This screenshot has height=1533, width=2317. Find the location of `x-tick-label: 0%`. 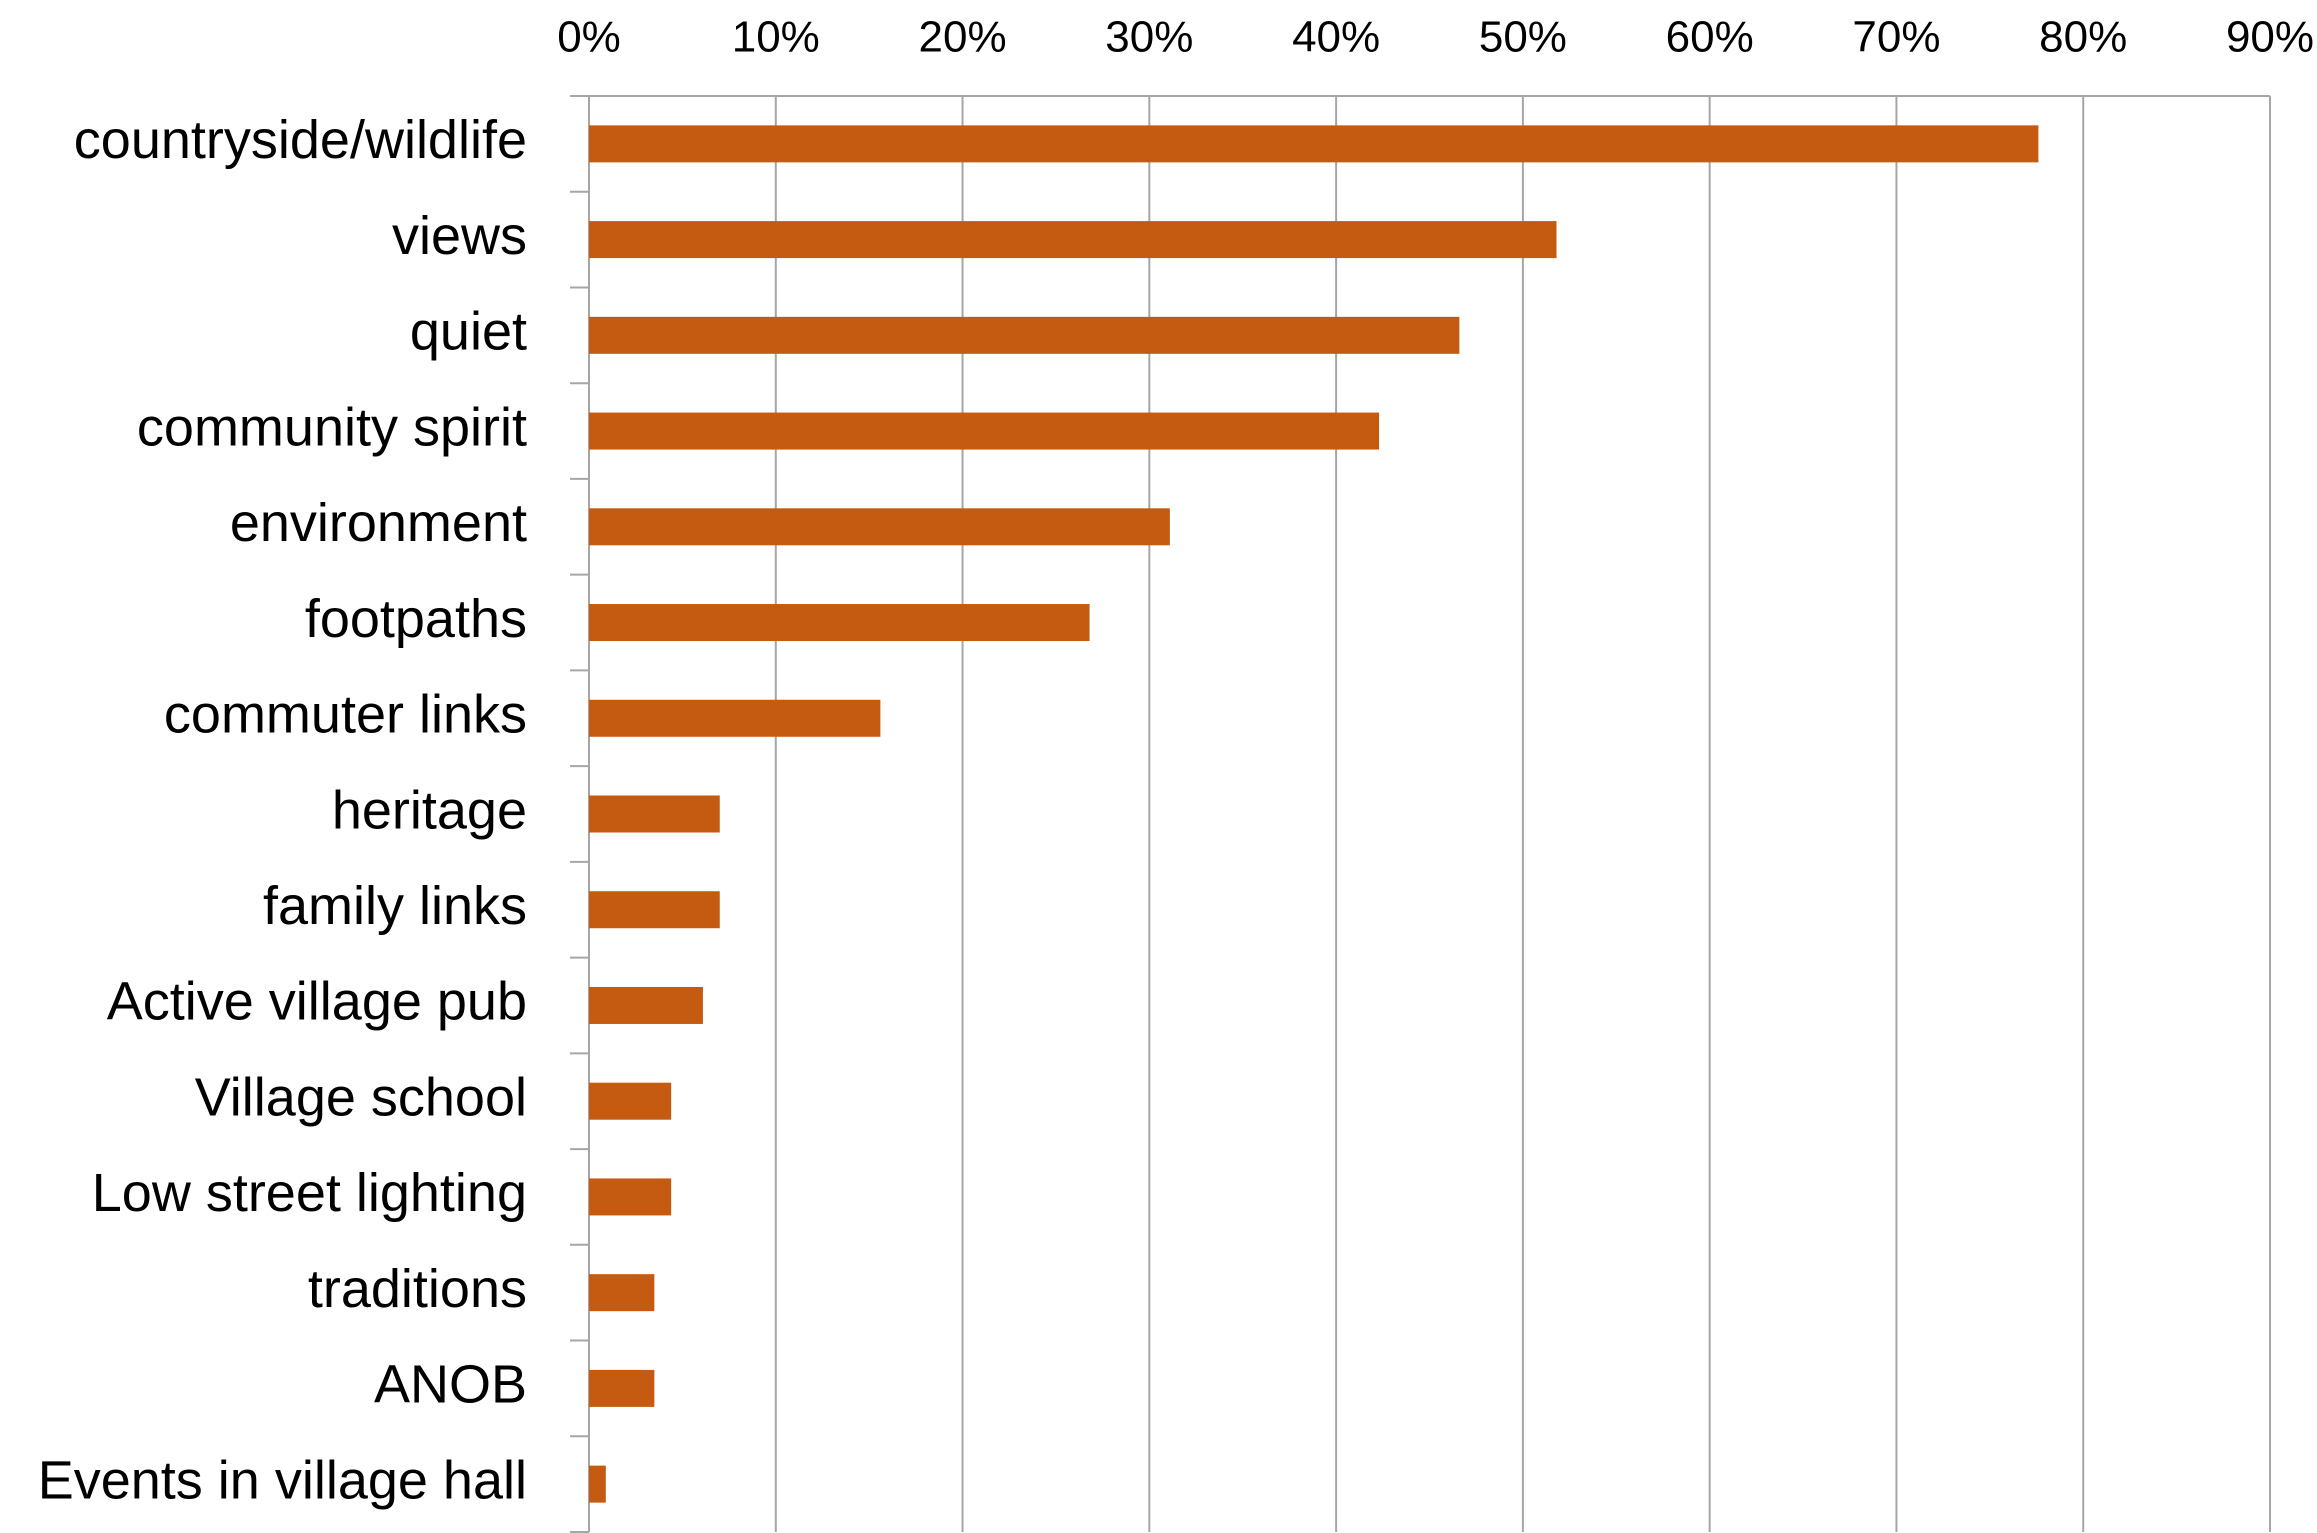

x-tick-label: 0% is located at coordinates (589, 37).